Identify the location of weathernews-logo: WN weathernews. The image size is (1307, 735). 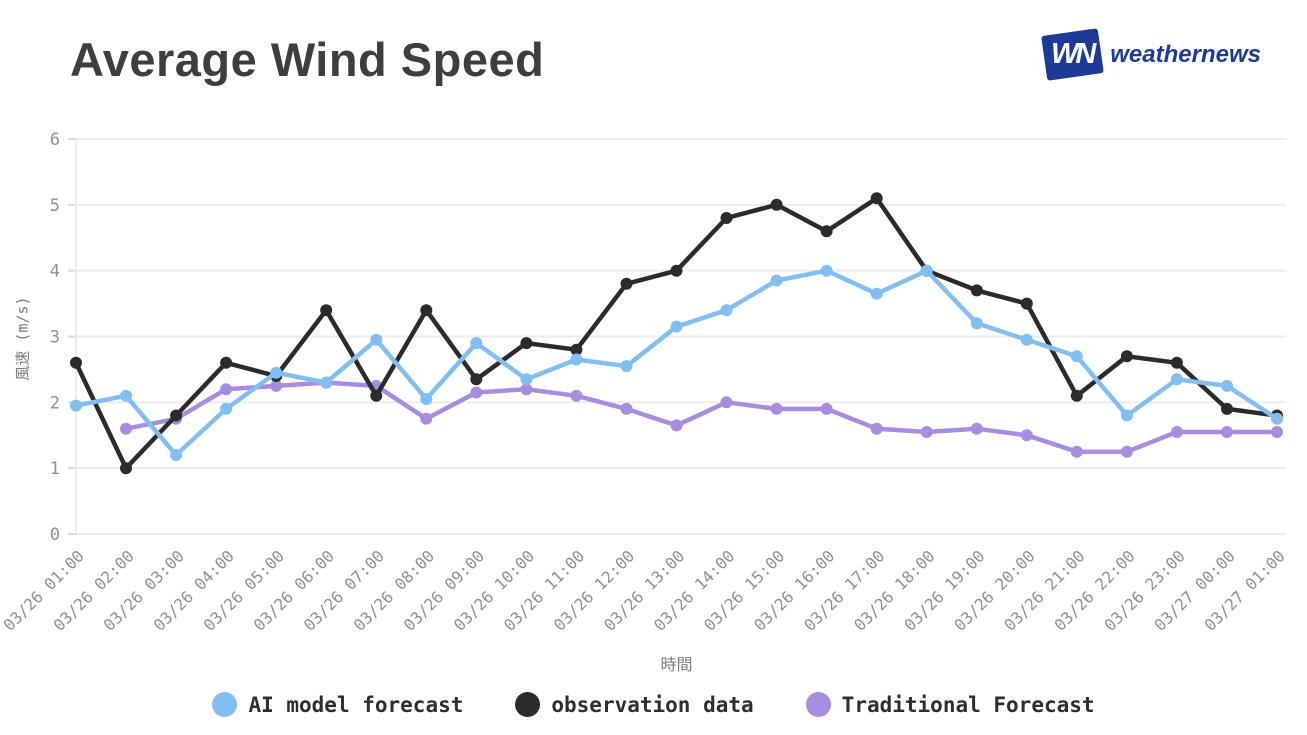
(1151, 54).